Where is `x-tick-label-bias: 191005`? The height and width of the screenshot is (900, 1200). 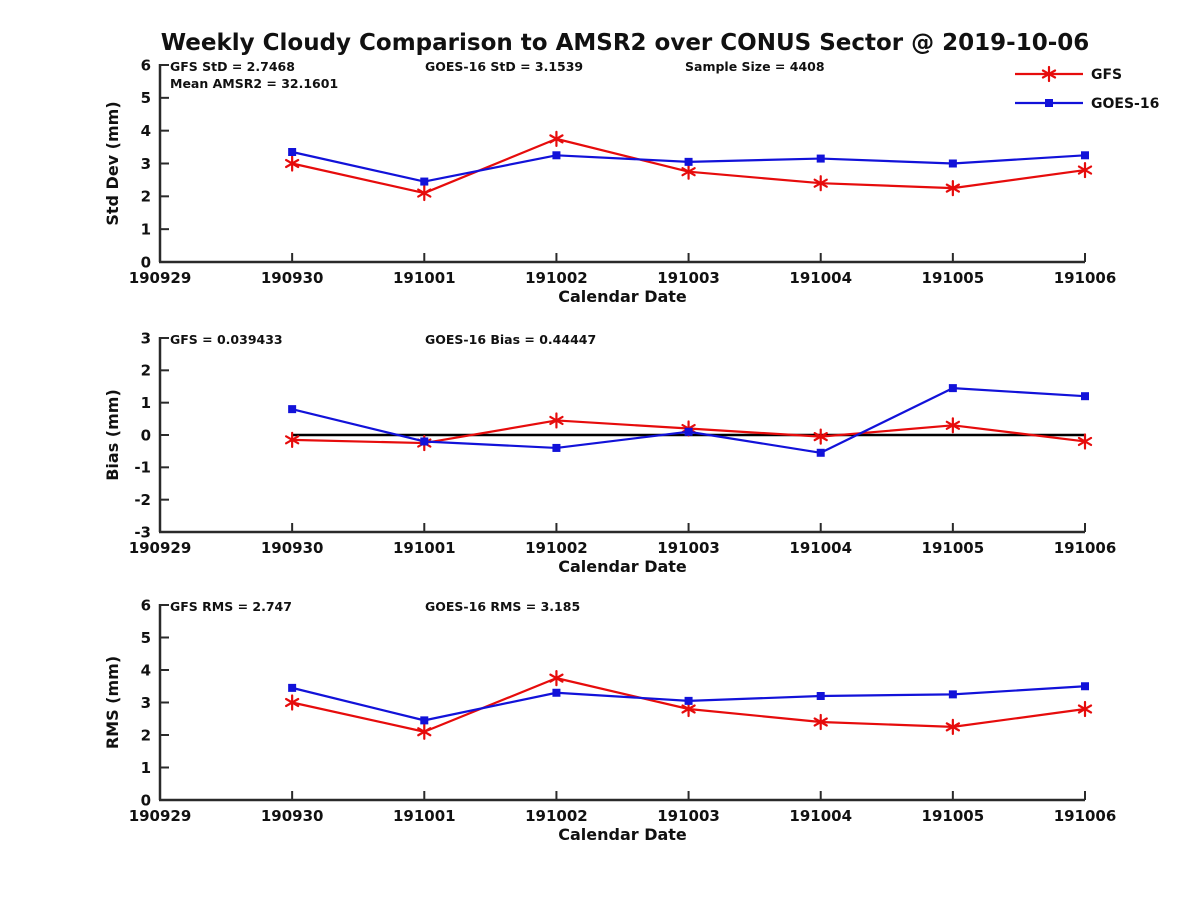
x-tick-label-bias: 191005 is located at coordinates (953, 548).